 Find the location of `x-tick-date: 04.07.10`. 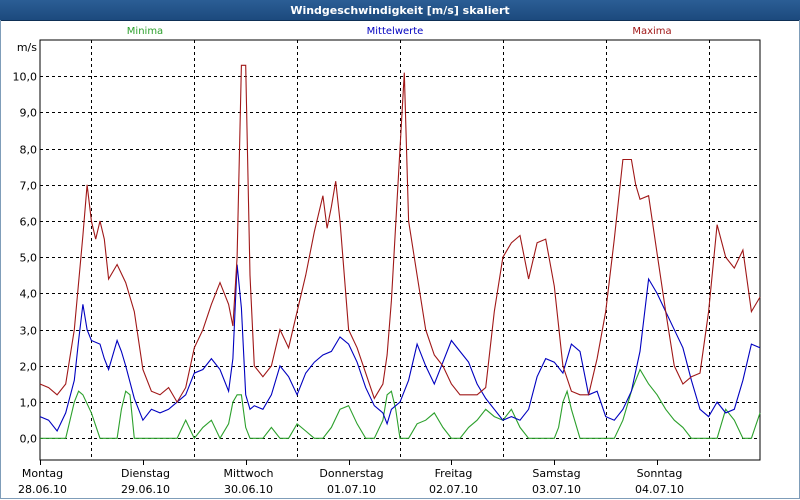

x-tick-date: 04.07.10 is located at coordinates (659, 489).